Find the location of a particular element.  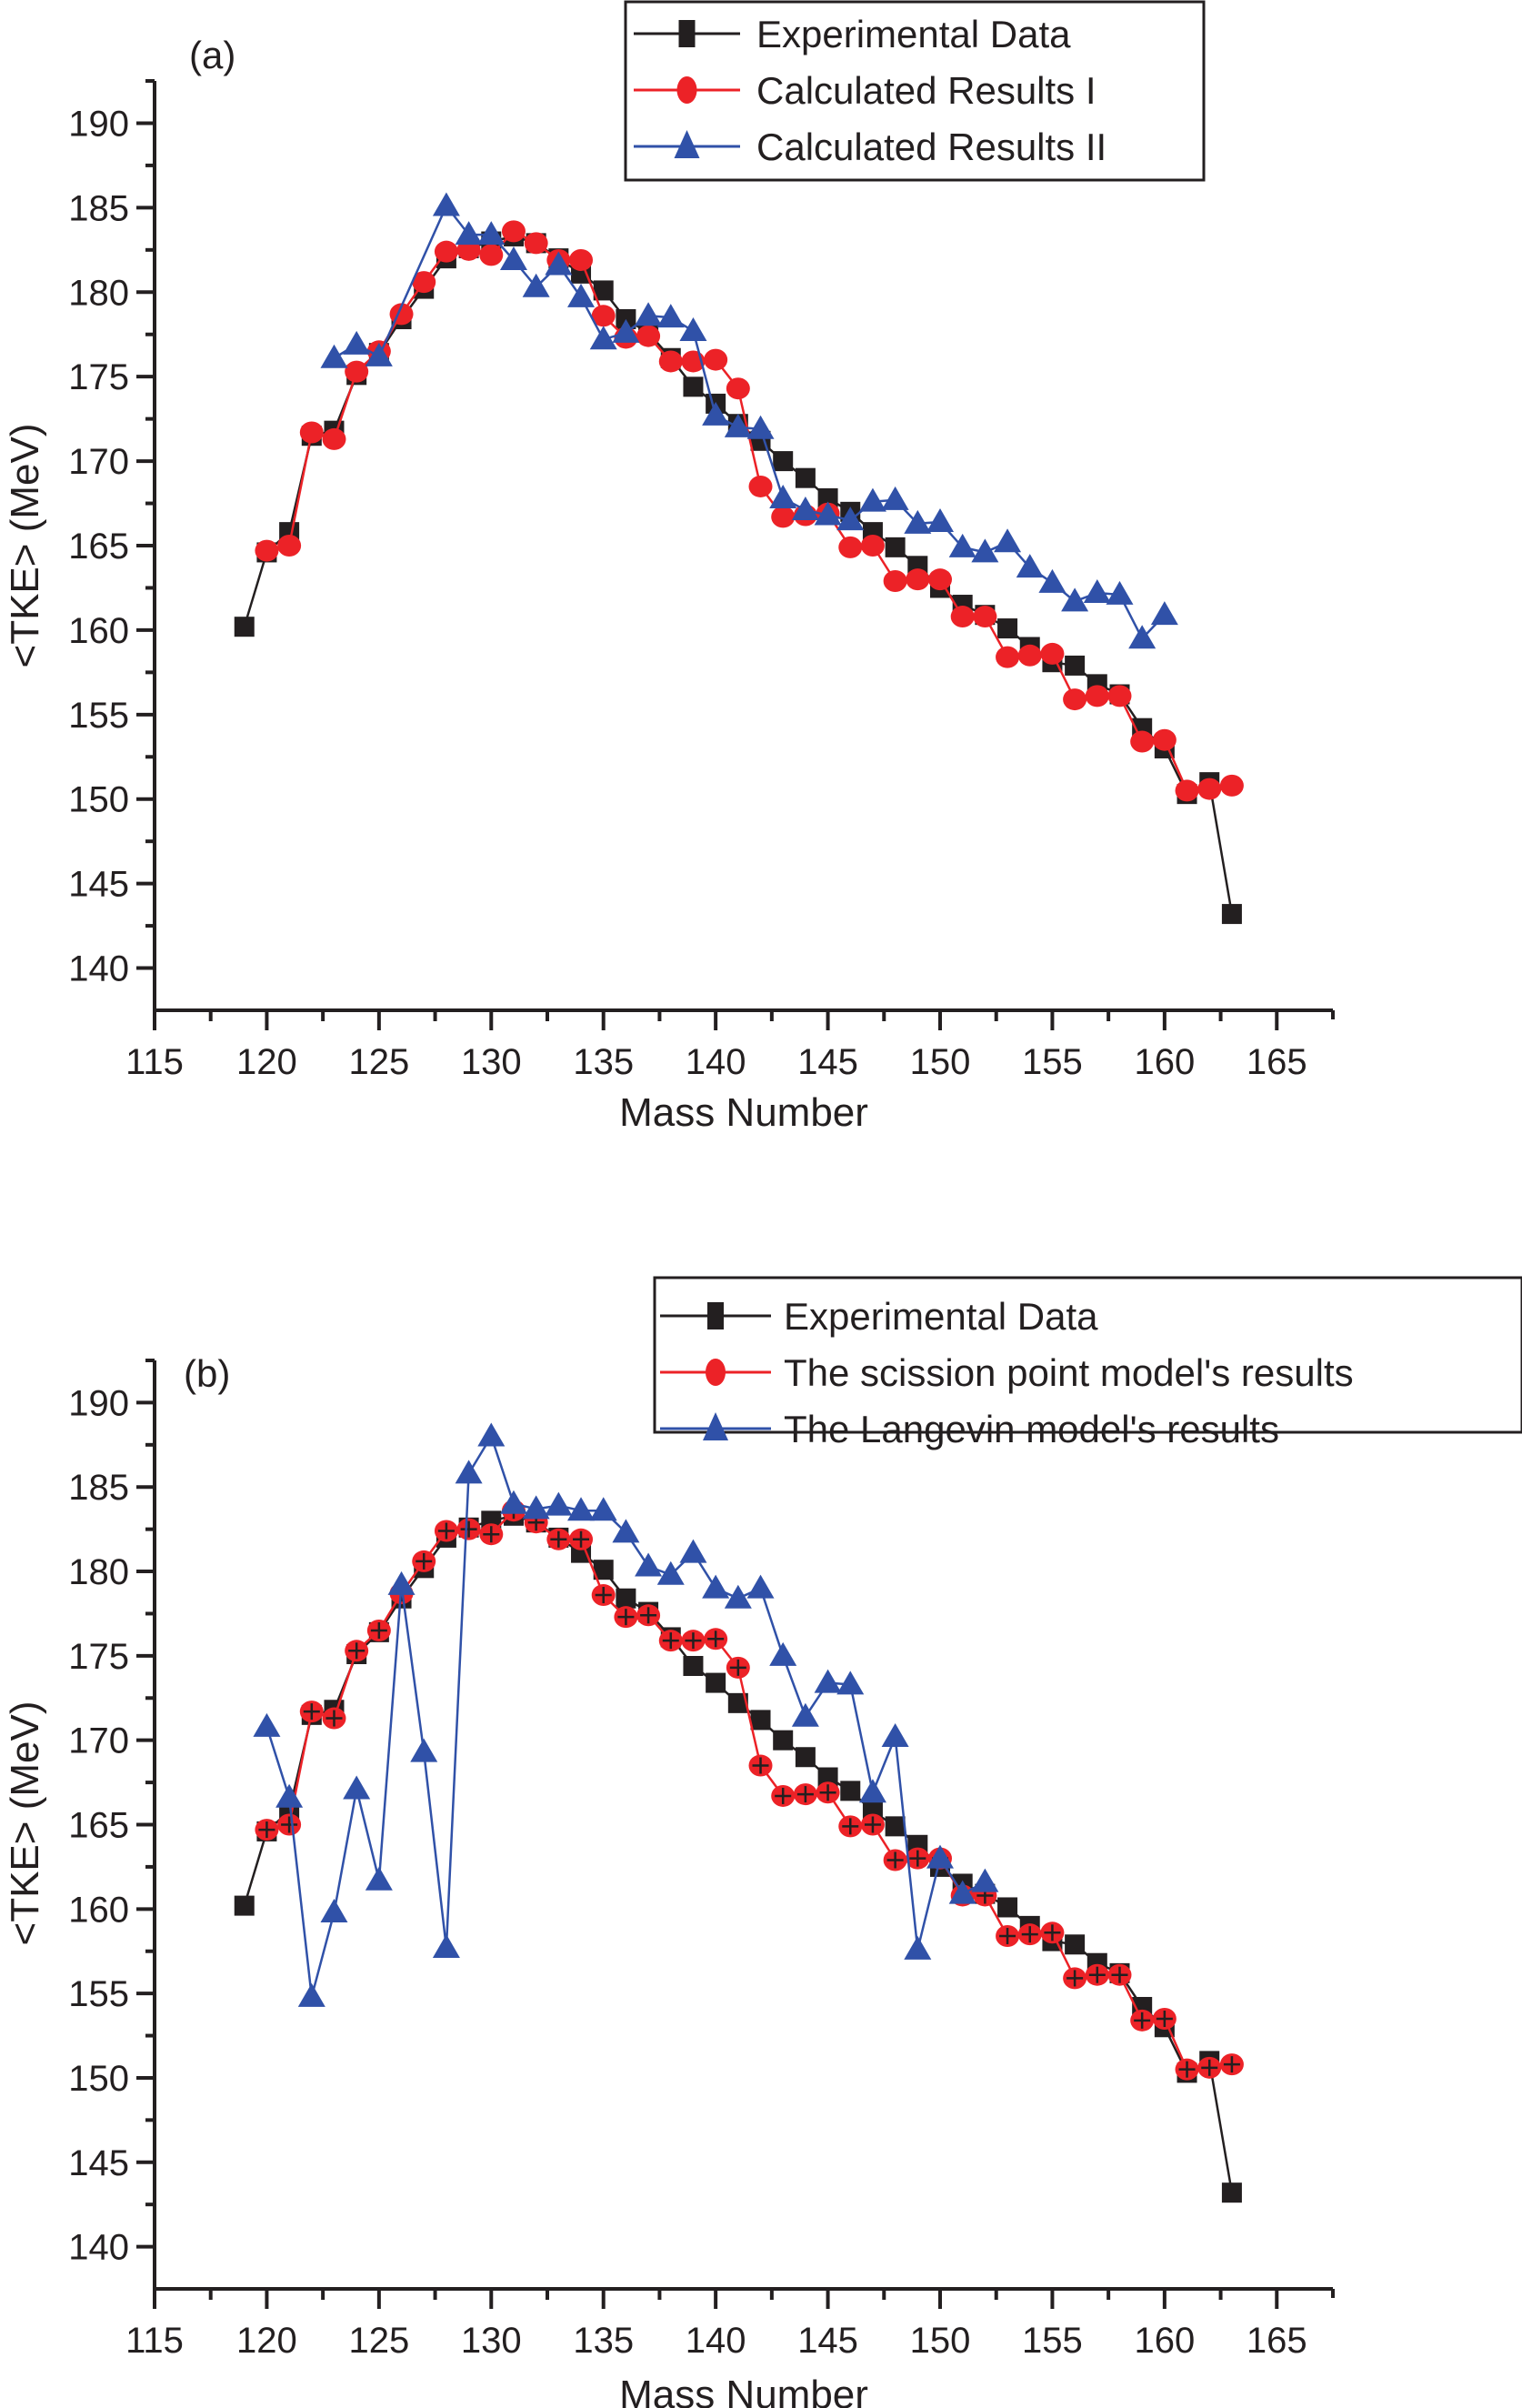

y-tick-label: 150 is located at coordinates (98, 2079).